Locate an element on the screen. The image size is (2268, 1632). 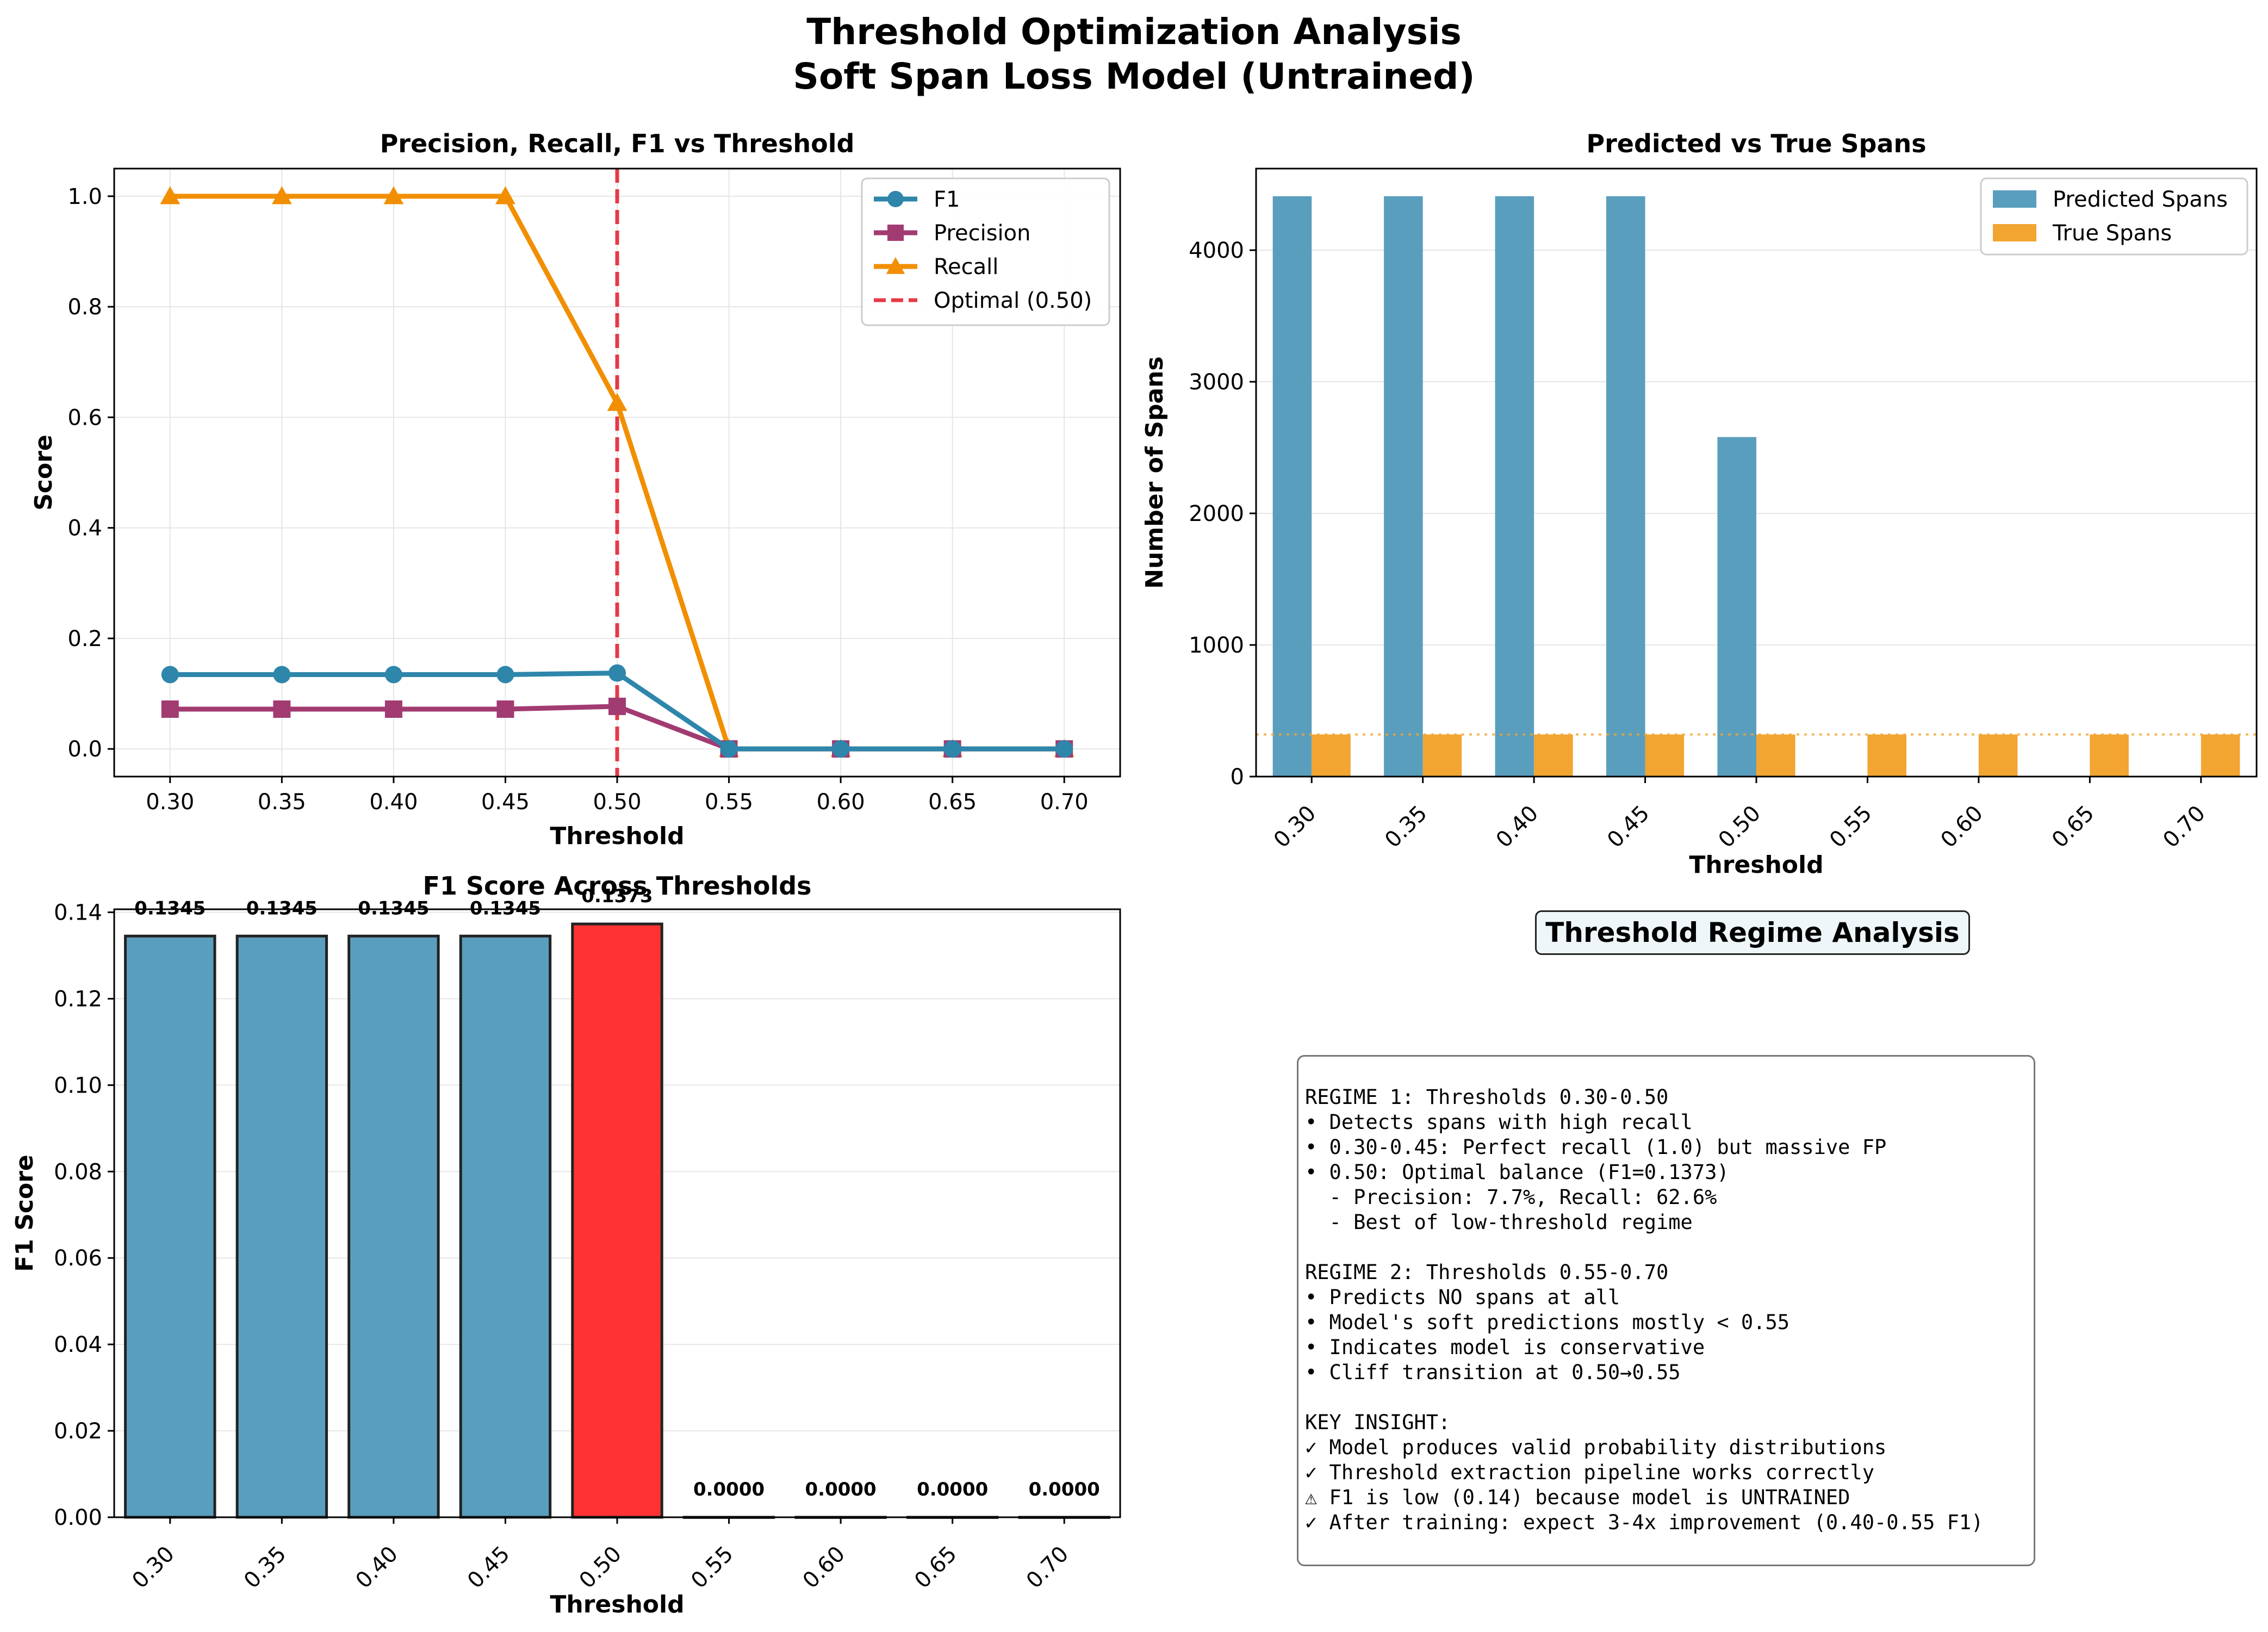
chart3-x-tick-label: 0.35 is located at coordinates (265, 1568).